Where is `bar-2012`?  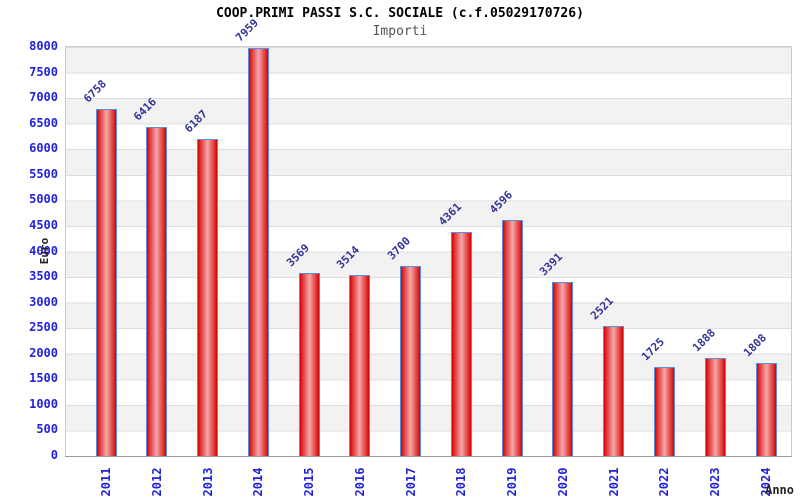 bar-2012 is located at coordinates (156, 291).